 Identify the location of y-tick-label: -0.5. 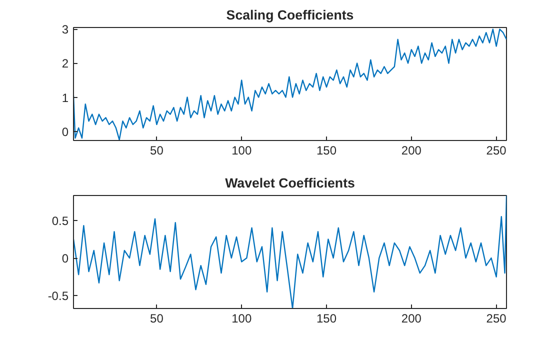
(58, 296).